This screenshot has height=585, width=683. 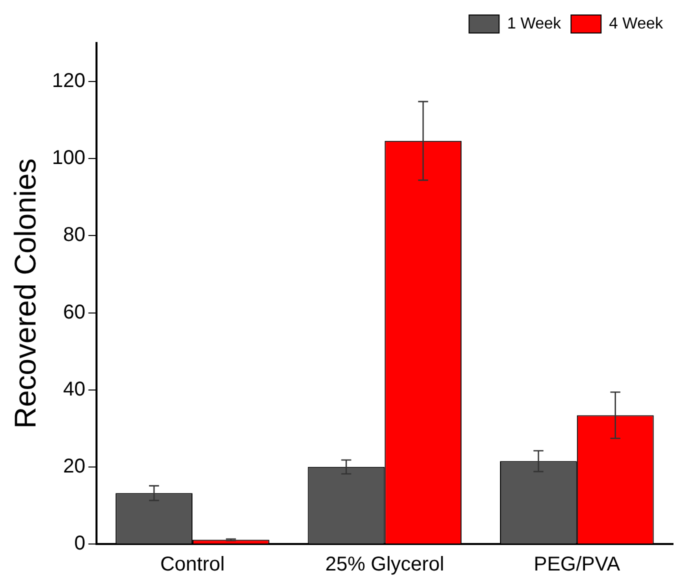 What do you see at coordinates (74, 235) in the screenshot?
I see `y-tick-label: 80` at bounding box center [74, 235].